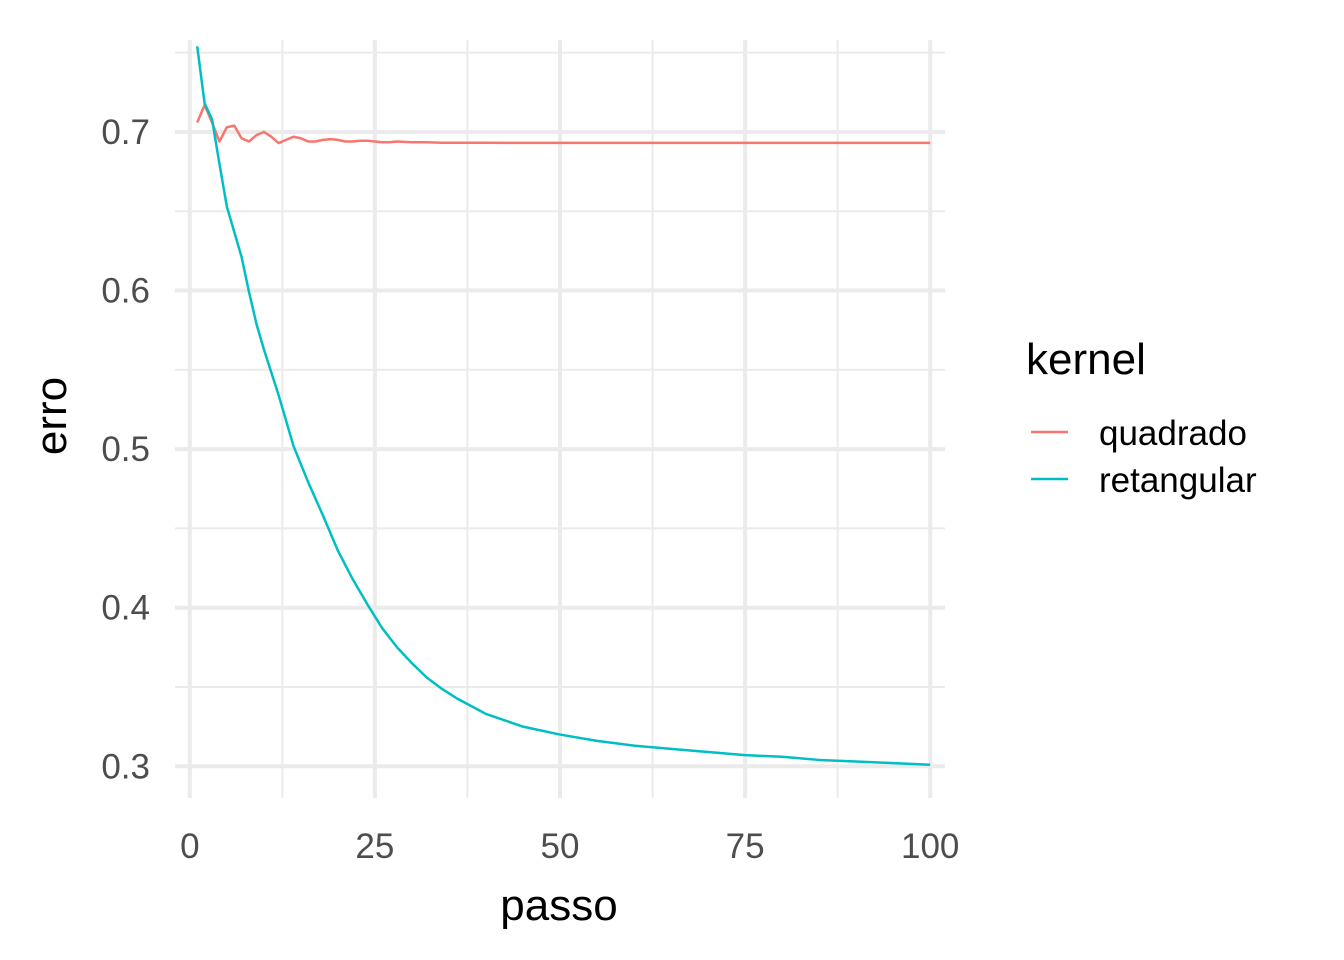 The width and height of the screenshot is (1344, 960). What do you see at coordinates (558, 905) in the screenshot?
I see `x-axis-title: passo` at bounding box center [558, 905].